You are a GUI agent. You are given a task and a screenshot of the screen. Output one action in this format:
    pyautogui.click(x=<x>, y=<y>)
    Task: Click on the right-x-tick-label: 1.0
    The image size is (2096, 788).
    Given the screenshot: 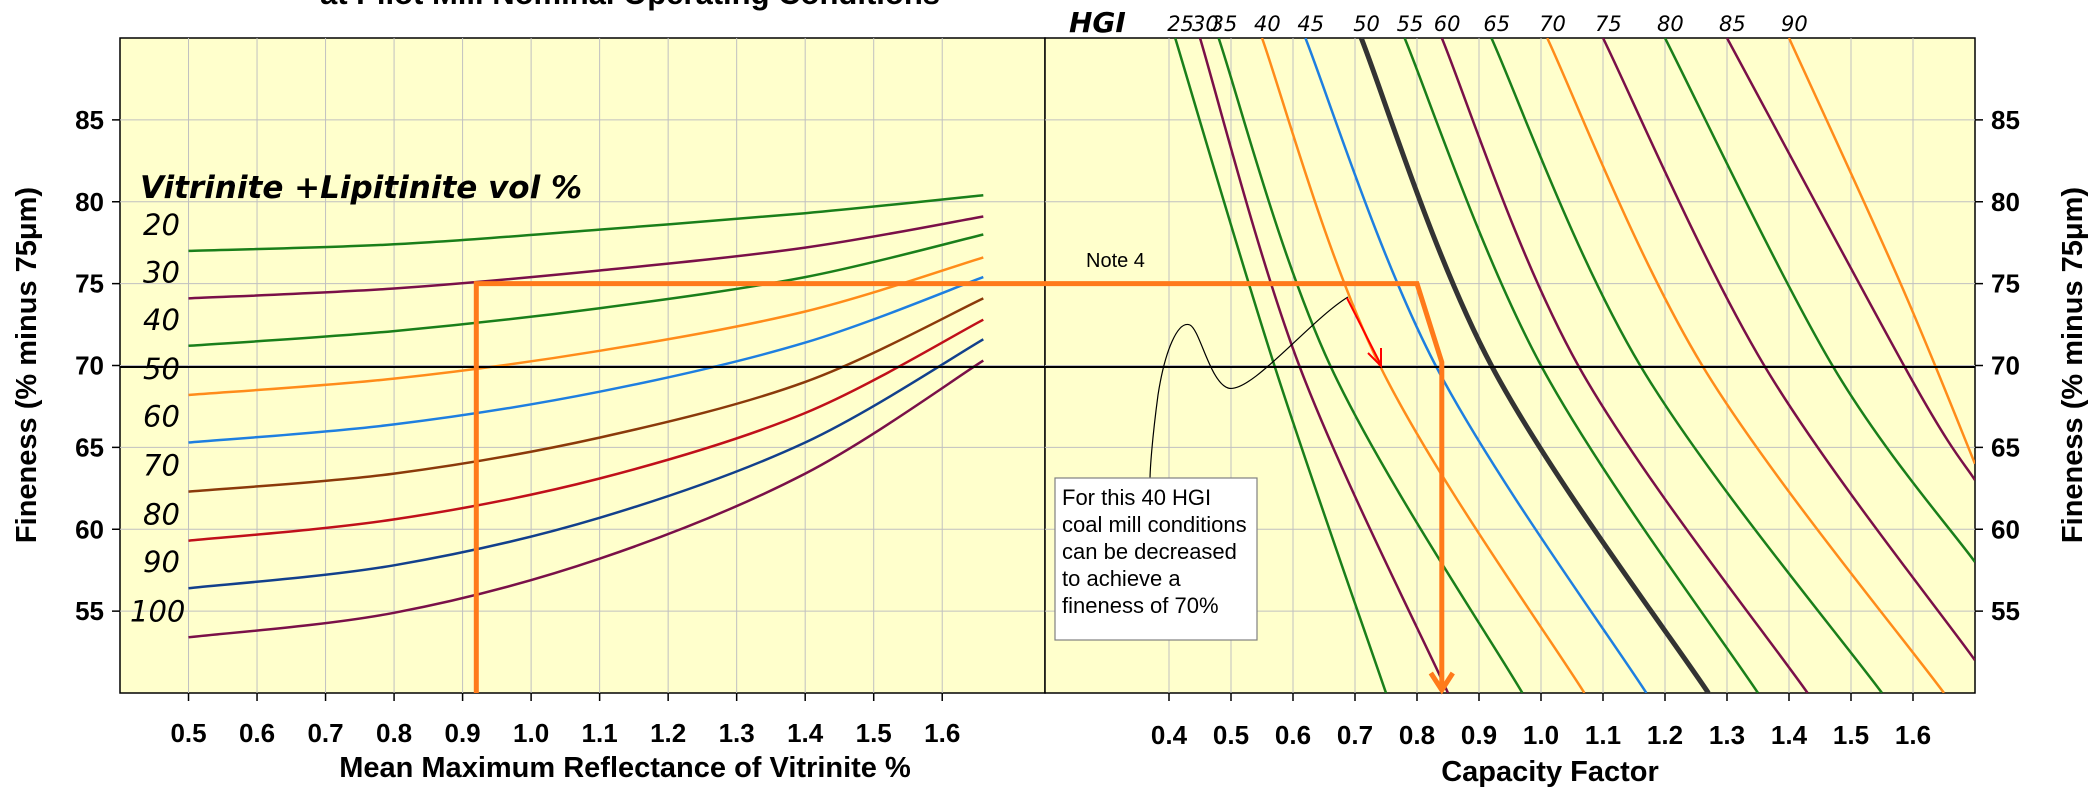 What is the action you would take?
    pyautogui.click(x=1541, y=735)
    